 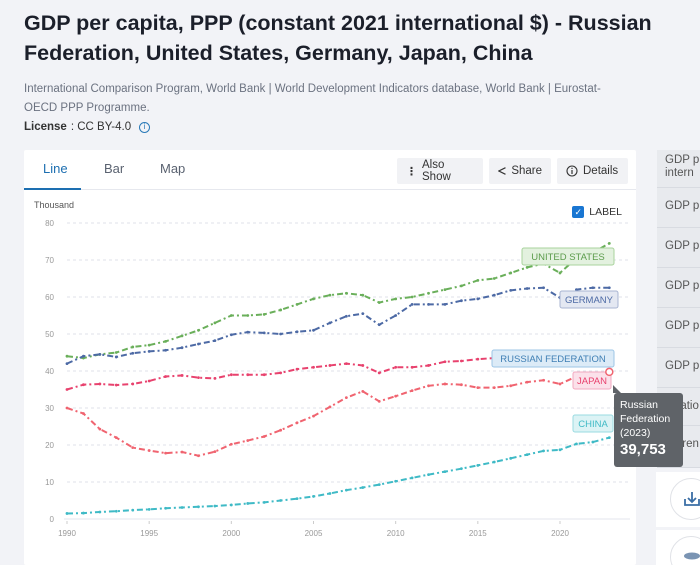 What do you see at coordinates (114, 168) in the screenshot?
I see `tab-bar: Bar` at bounding box center [114, 168].